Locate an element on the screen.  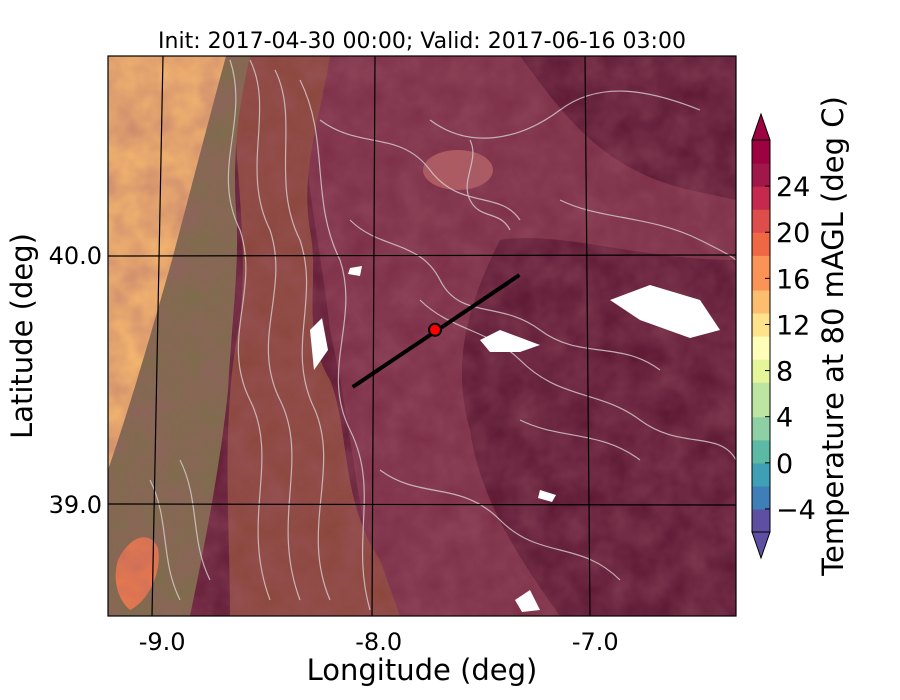
colorbar-extend-max is located at coordinates (761, 126).